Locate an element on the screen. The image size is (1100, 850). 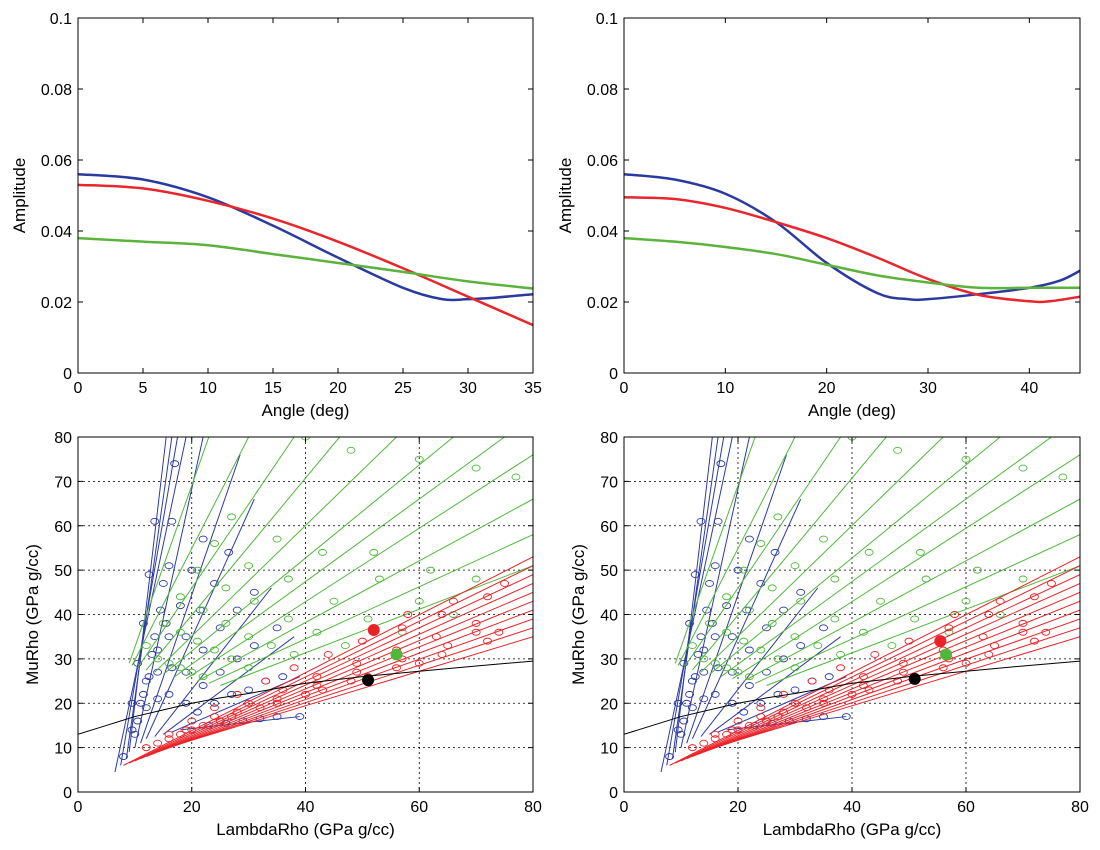
y-tick-label: 40 is located at coordinates (609, 616).